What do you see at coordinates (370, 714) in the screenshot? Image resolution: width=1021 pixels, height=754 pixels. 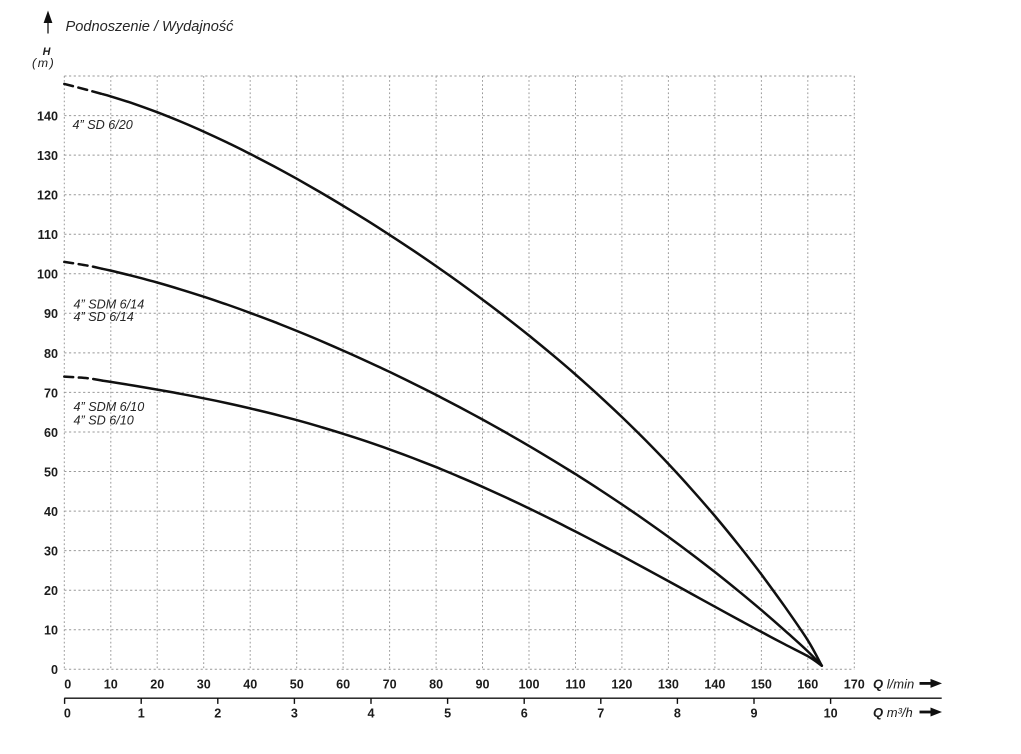 I see `svg-text: 4` at bounding box center [370, 714].